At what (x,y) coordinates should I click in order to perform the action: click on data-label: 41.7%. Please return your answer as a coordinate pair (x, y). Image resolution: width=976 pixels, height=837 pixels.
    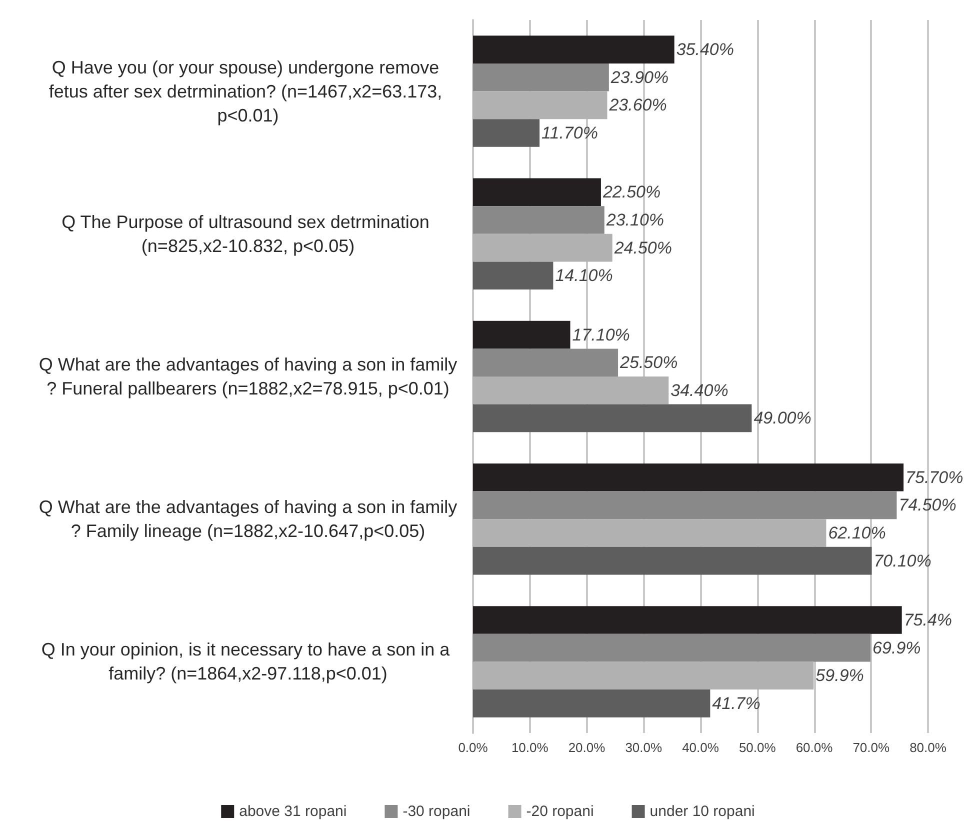
    Looking at the image, I should click on (736, 703).